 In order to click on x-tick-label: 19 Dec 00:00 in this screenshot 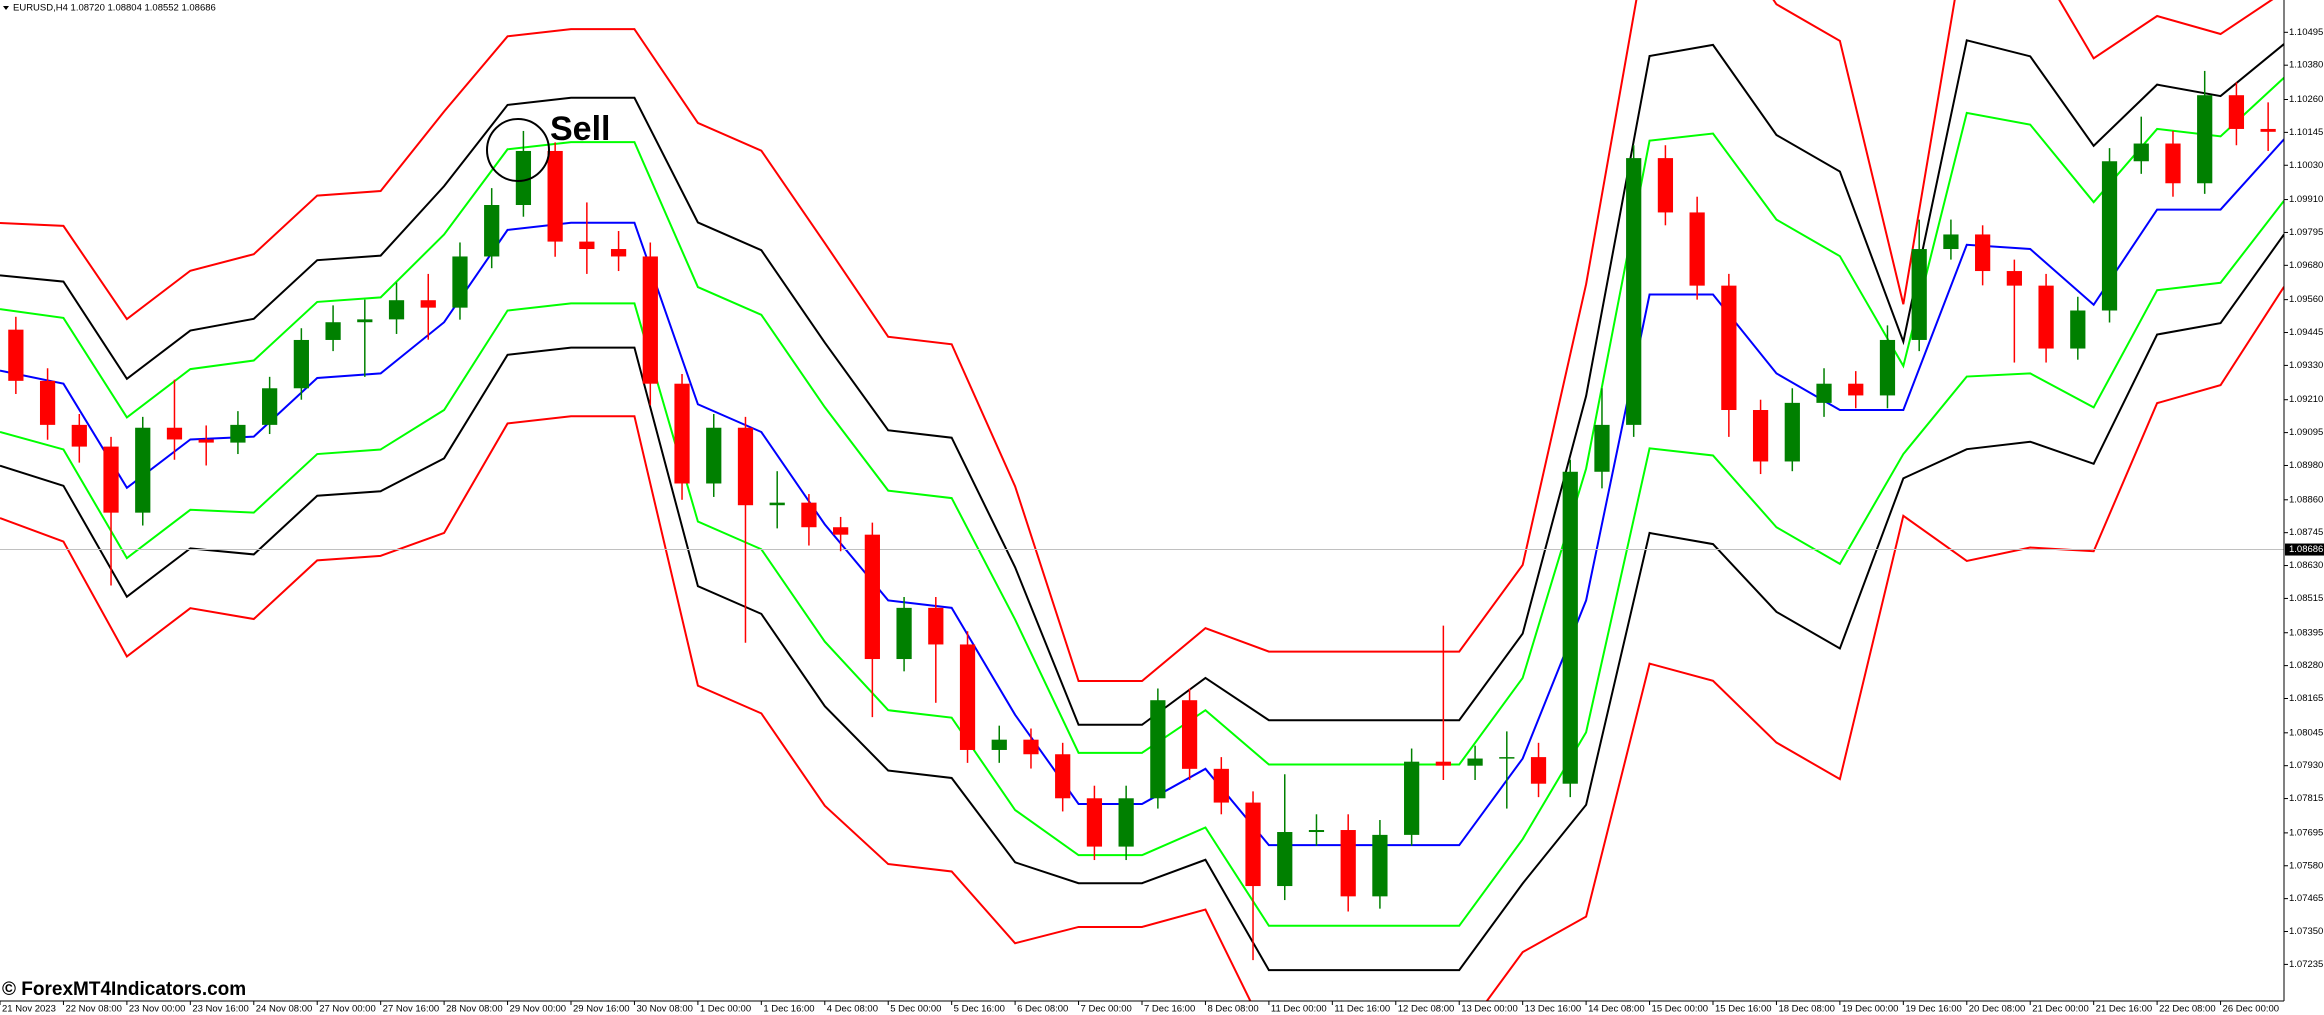, I will do `click(1870, 1009)`.